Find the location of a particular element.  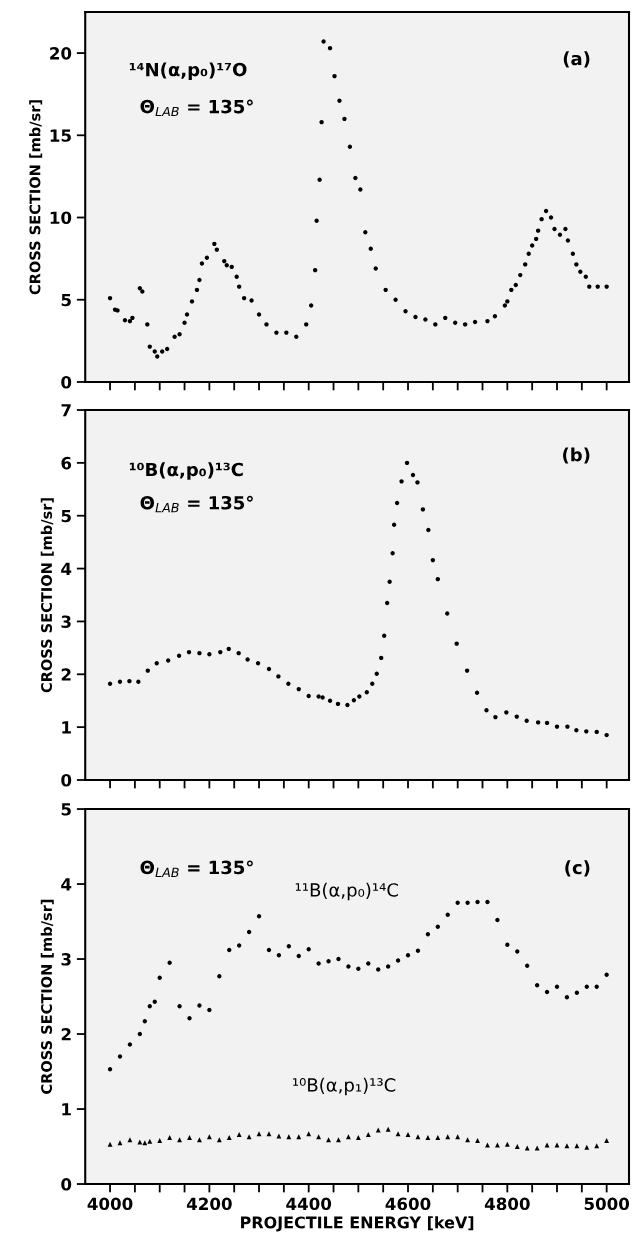

annotation: (c) is located at coordinates (577, 868).